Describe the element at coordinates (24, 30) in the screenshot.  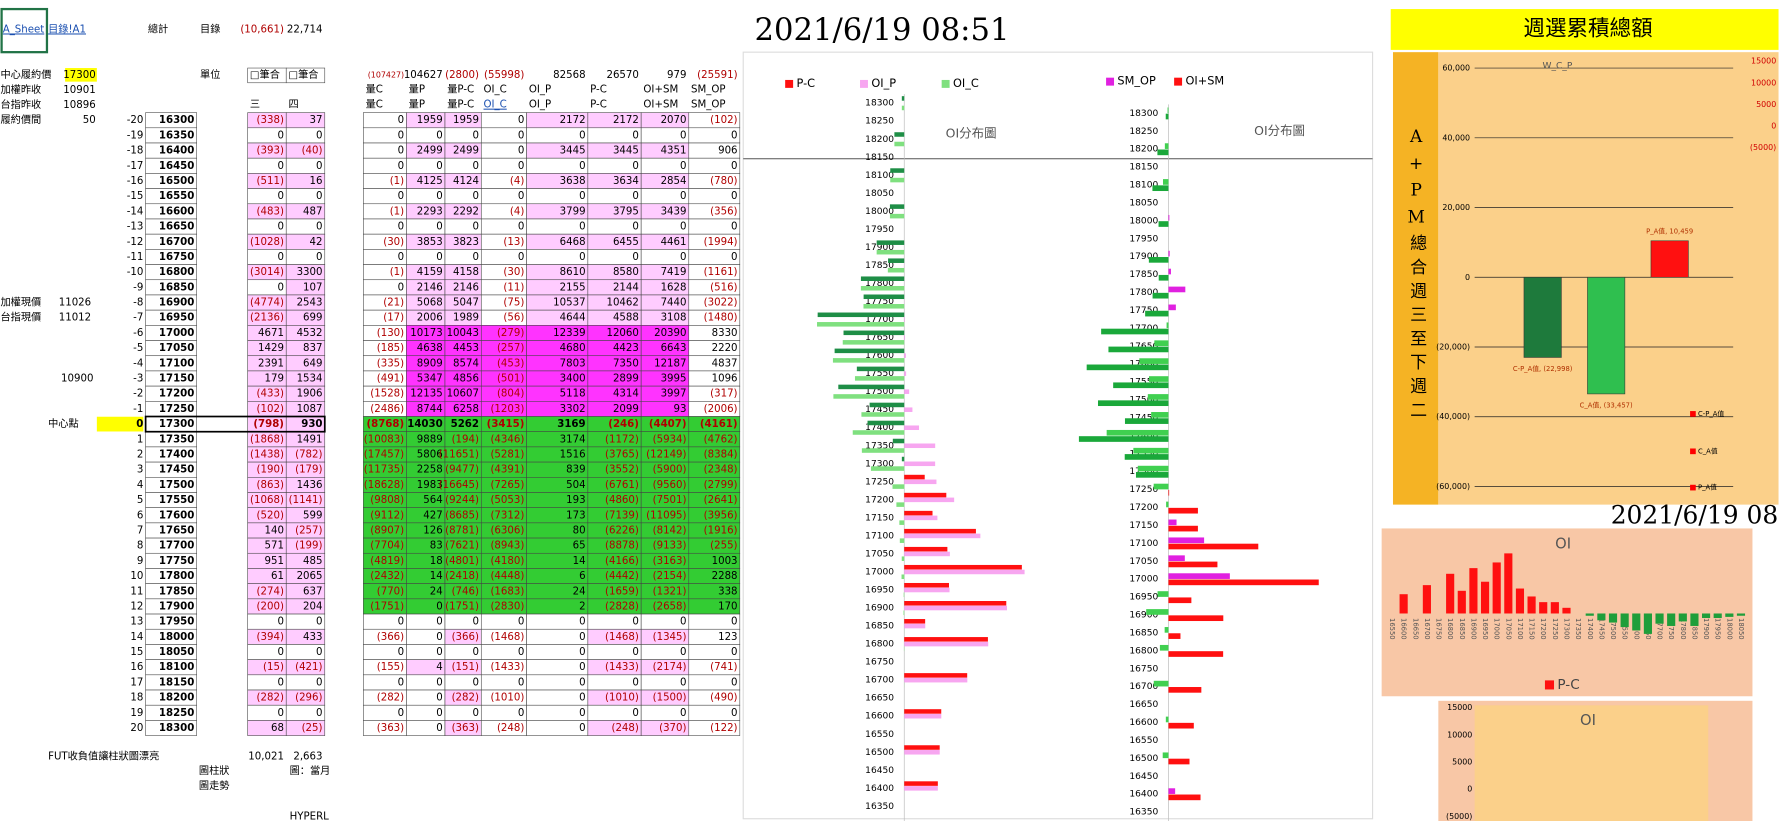
I see `selected-cell` at that location.